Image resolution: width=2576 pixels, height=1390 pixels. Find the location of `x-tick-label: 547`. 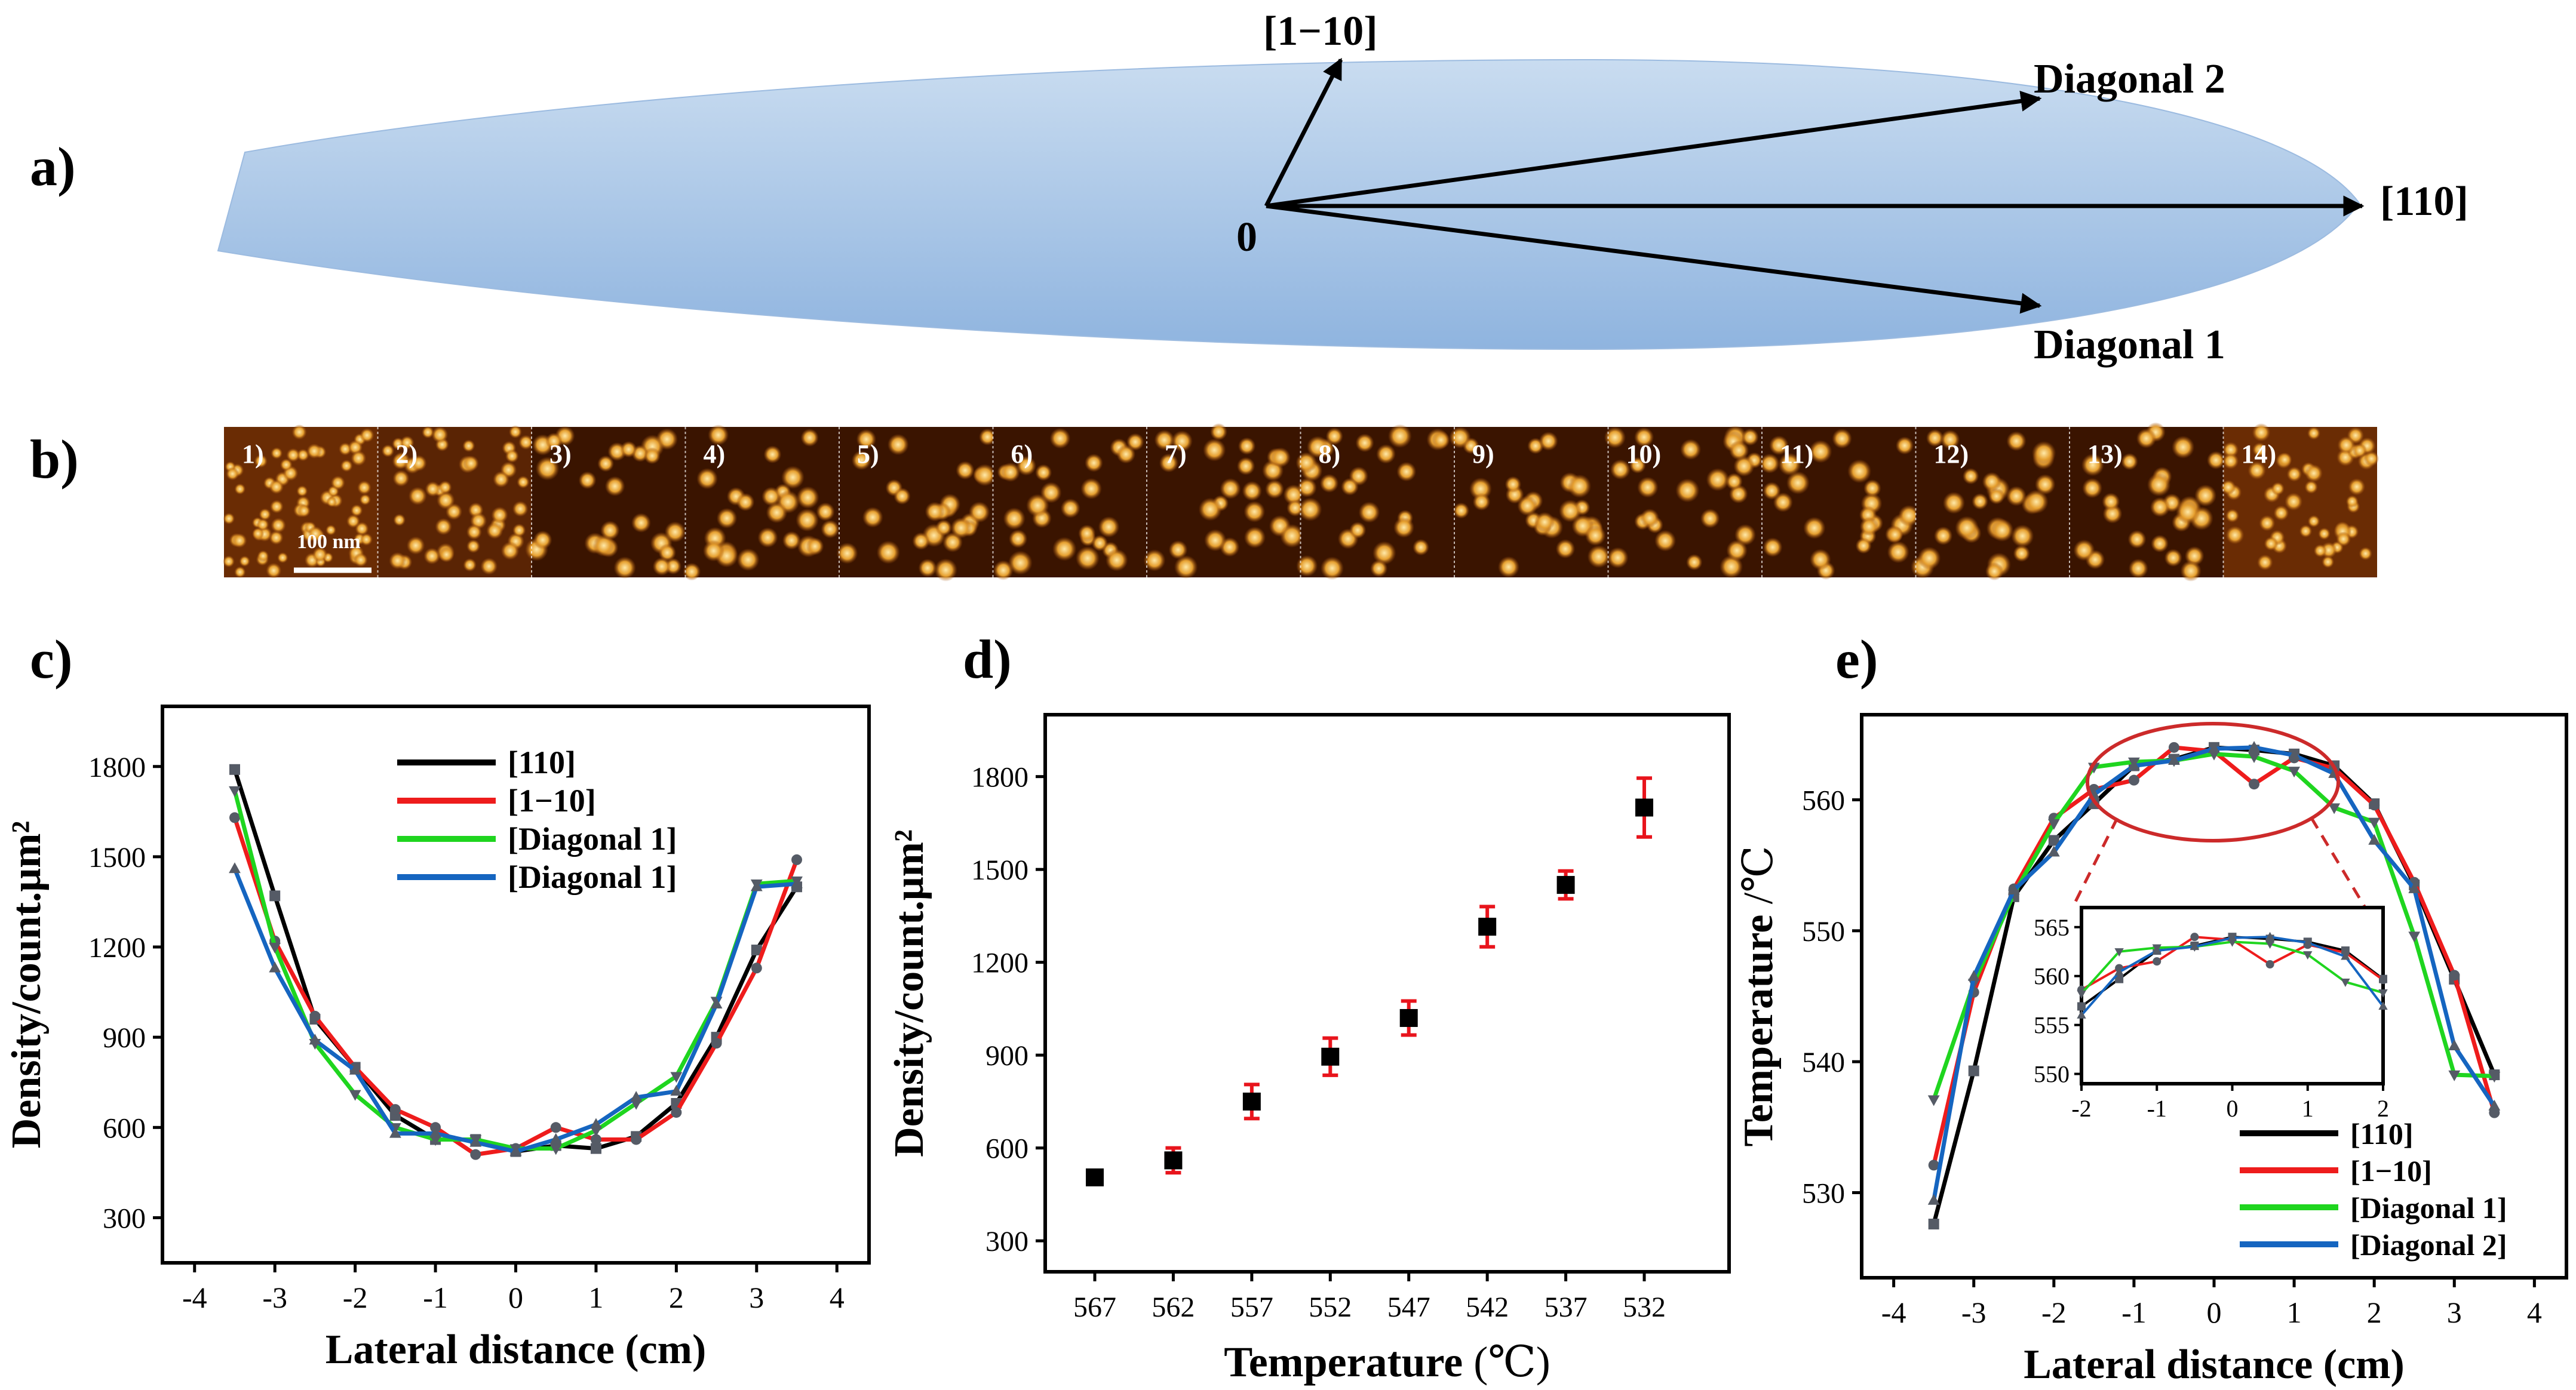

x-tick-label: 547 is located at coordinates (1408, 1307).